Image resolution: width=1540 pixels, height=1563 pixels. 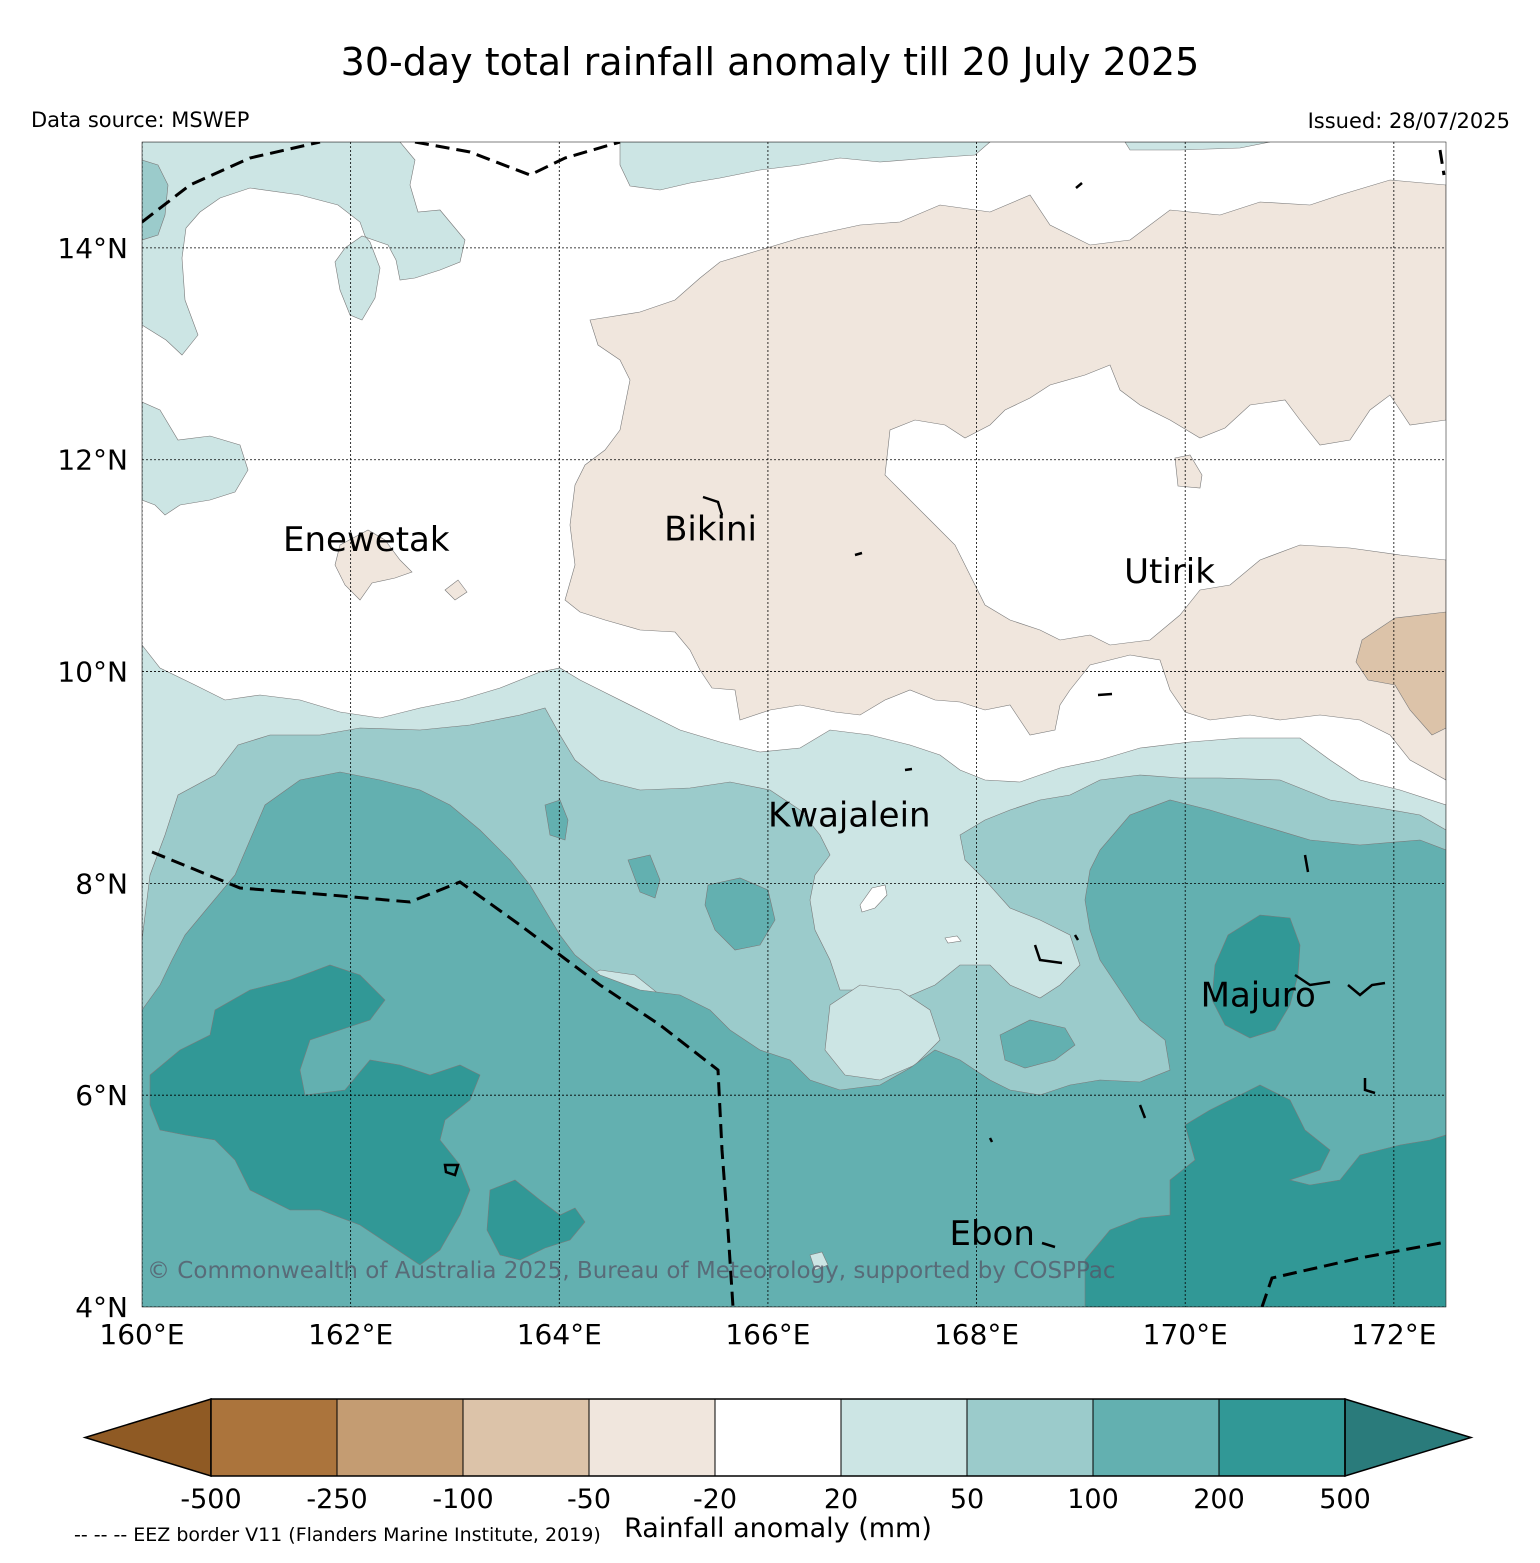 I want to click on colorbar-tick-label: 20, so click(x=841, y=1499).